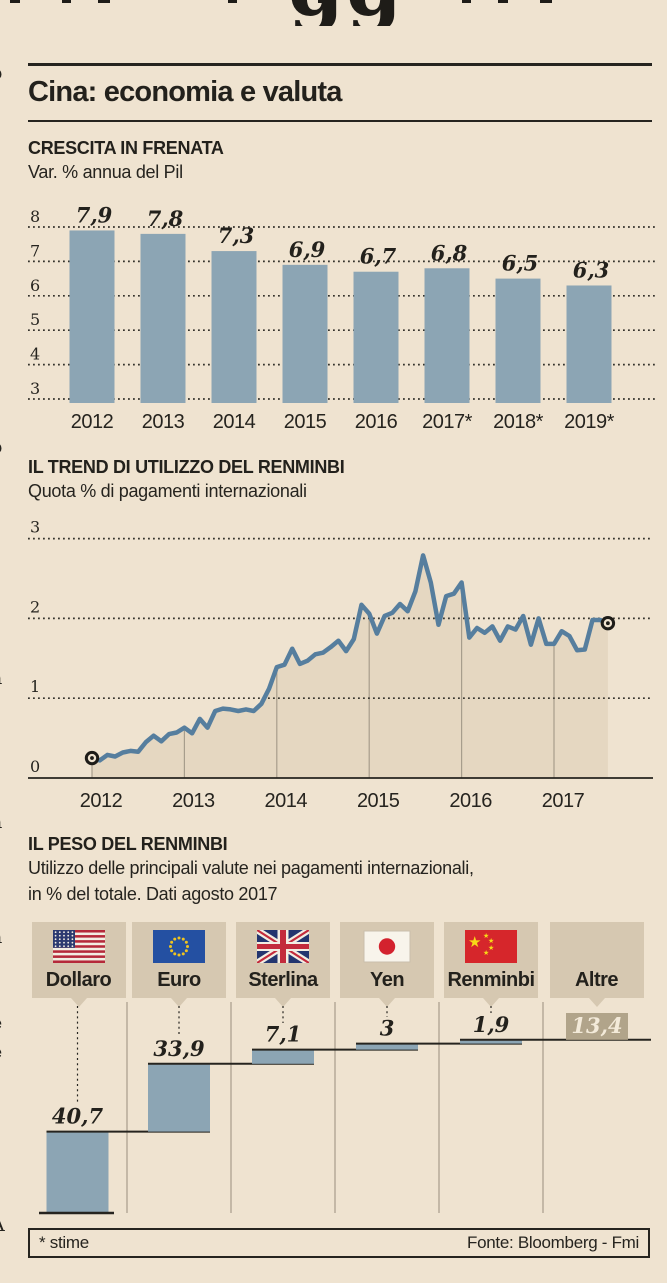  What do you see at coordinates (387, 980) in the screenshot?
I see `currency-label: Yen` at bounding box center [387, 980].